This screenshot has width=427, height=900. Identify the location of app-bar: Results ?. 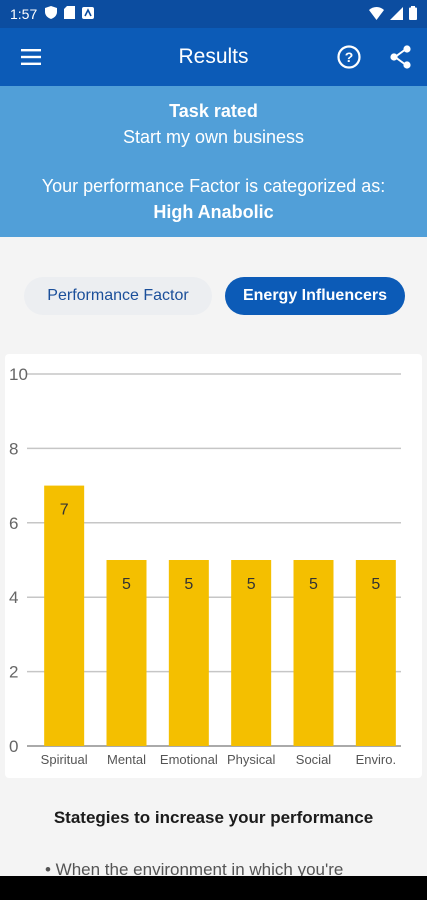
(213, 57).